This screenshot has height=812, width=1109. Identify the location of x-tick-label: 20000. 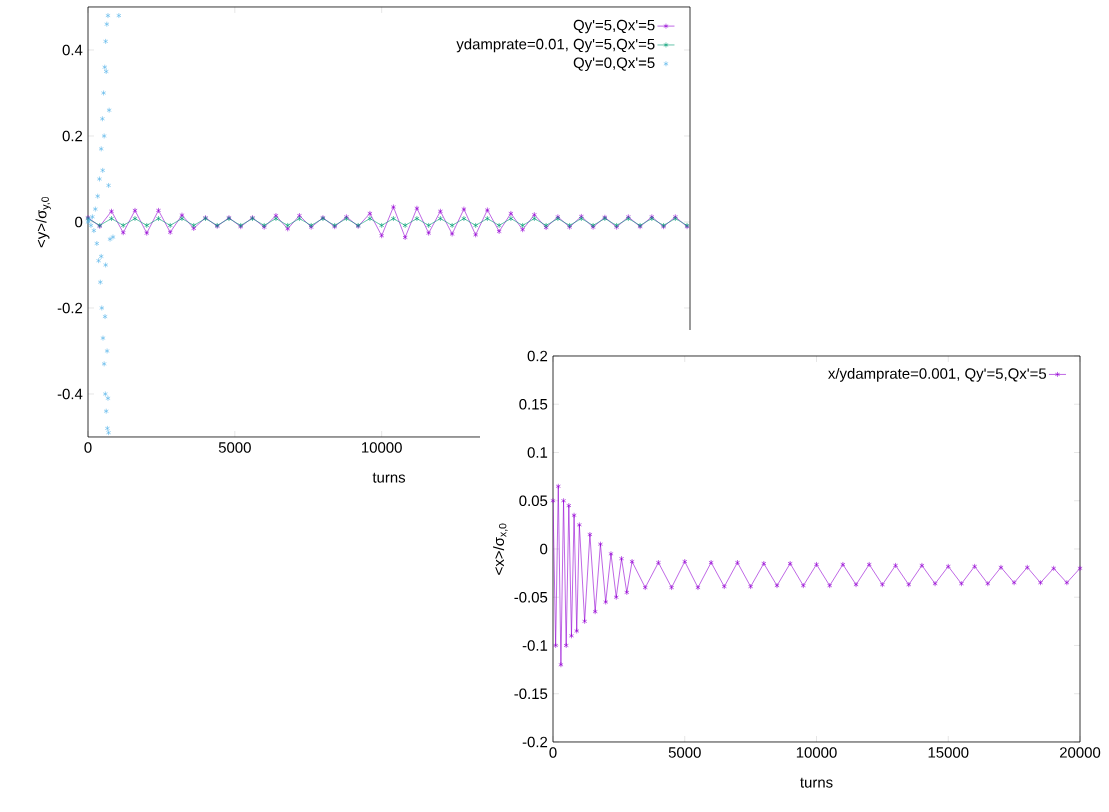
(1080, 752).